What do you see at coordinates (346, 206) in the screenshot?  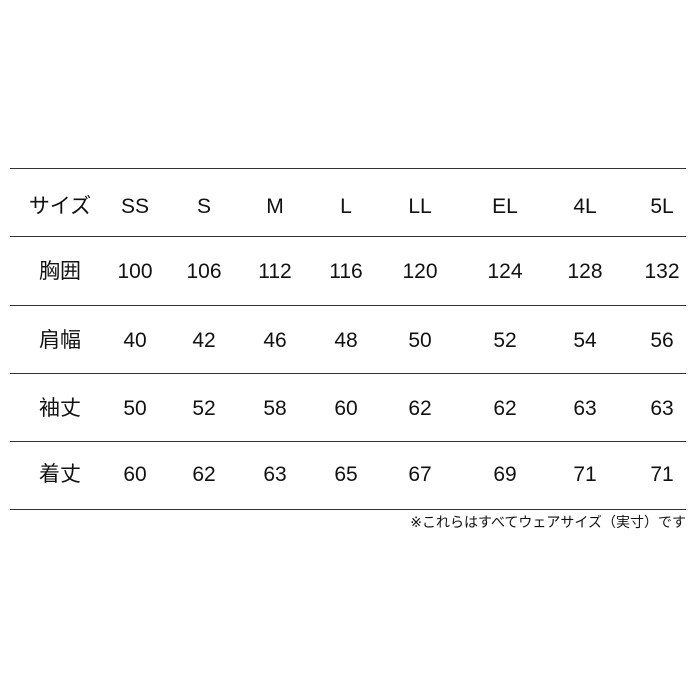 I see `column-header: L` at bounding box center [346, 206].